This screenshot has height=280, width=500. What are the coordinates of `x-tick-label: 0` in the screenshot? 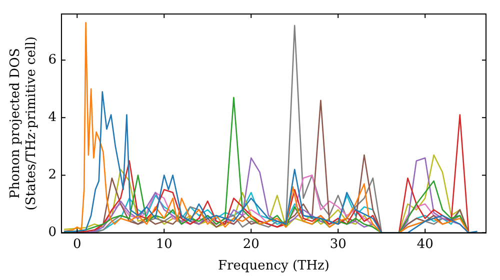 It's located at (77, 244).